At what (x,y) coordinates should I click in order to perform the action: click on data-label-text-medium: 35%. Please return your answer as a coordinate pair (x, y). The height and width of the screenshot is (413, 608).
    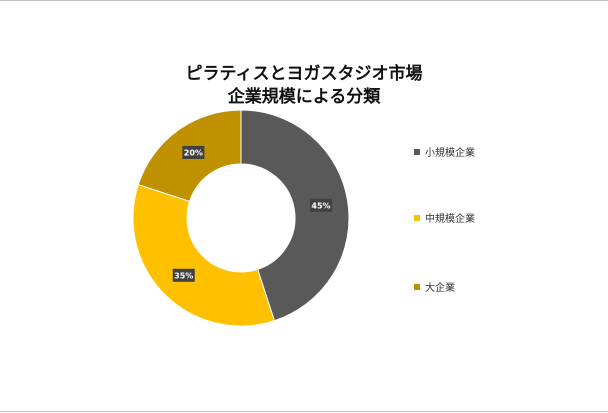
    Looking at the image, I should click on (183, 275).